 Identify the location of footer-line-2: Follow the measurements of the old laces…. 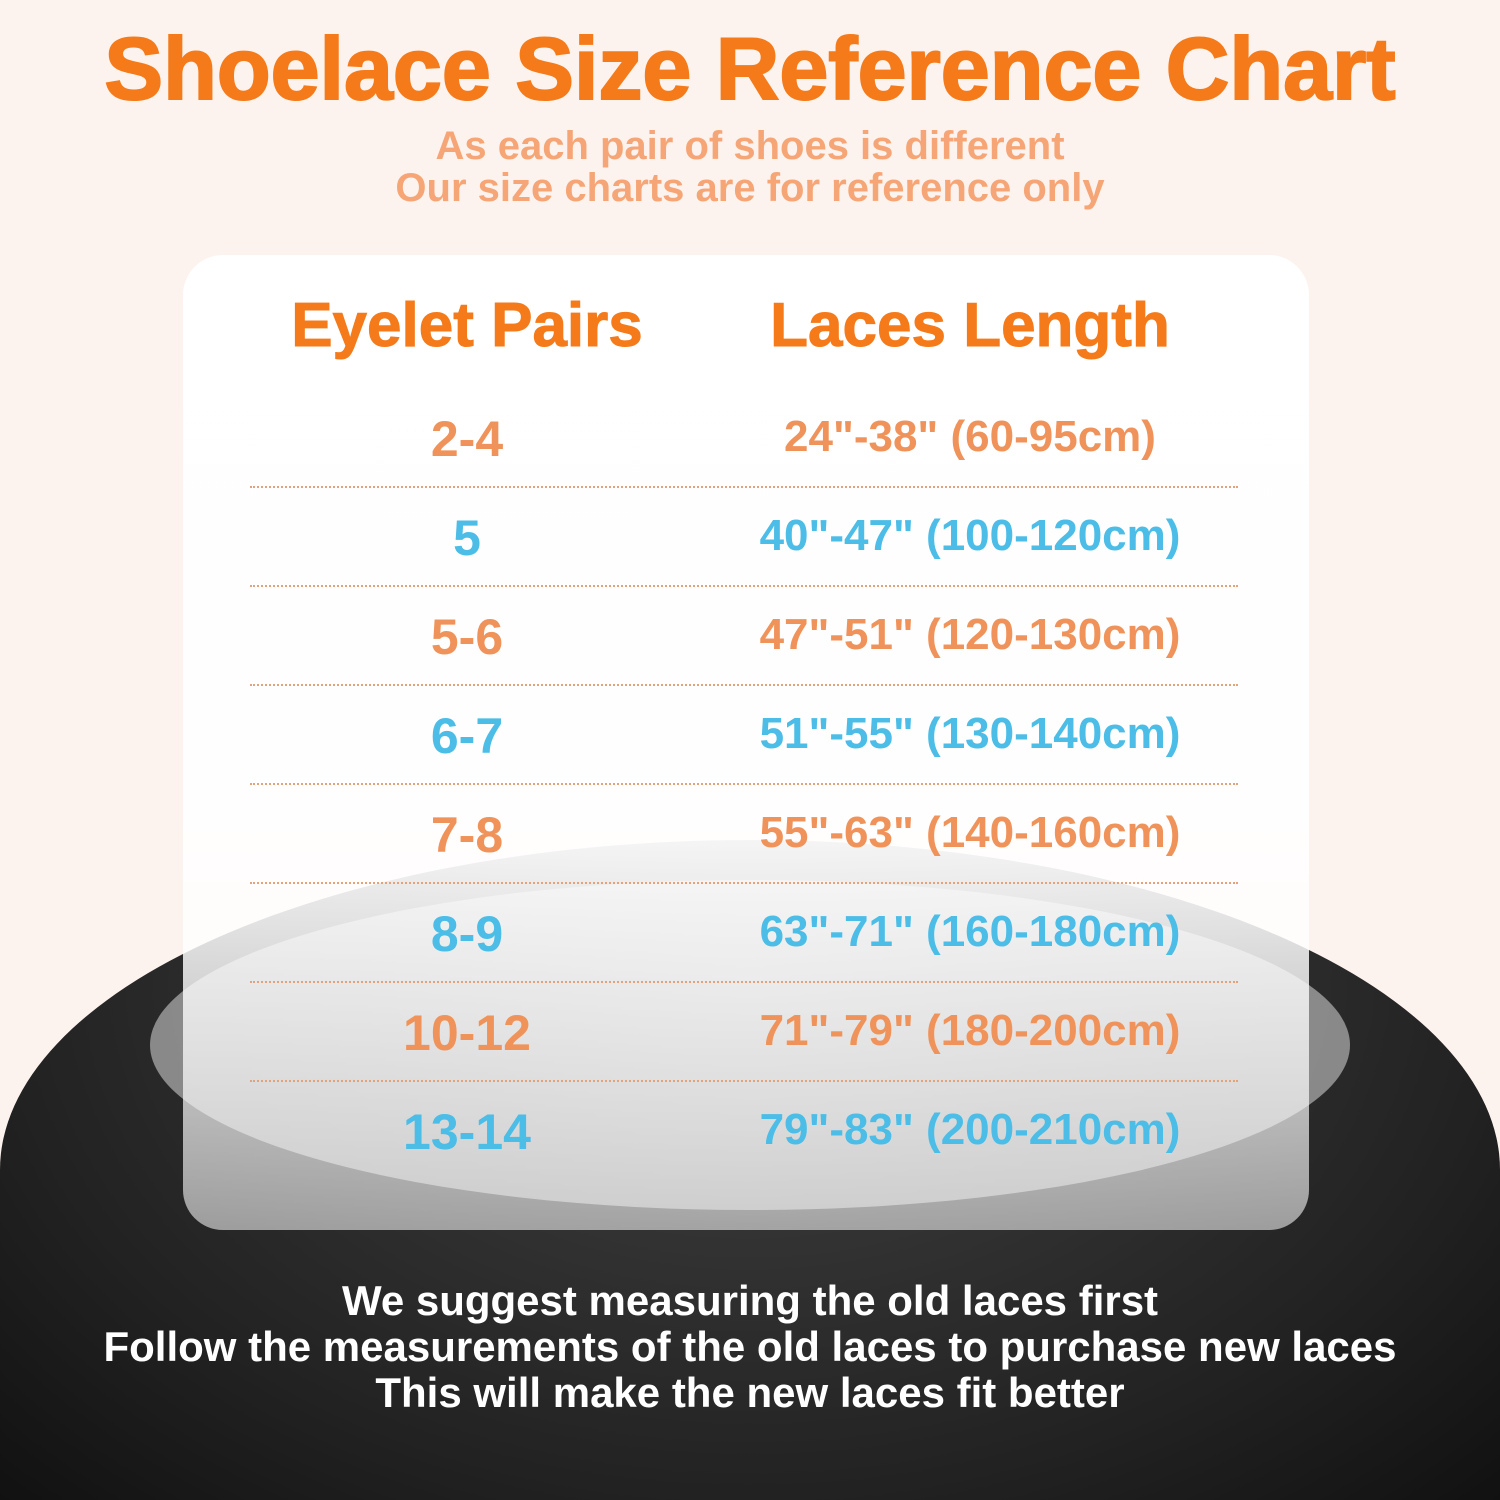
(750, 1346).